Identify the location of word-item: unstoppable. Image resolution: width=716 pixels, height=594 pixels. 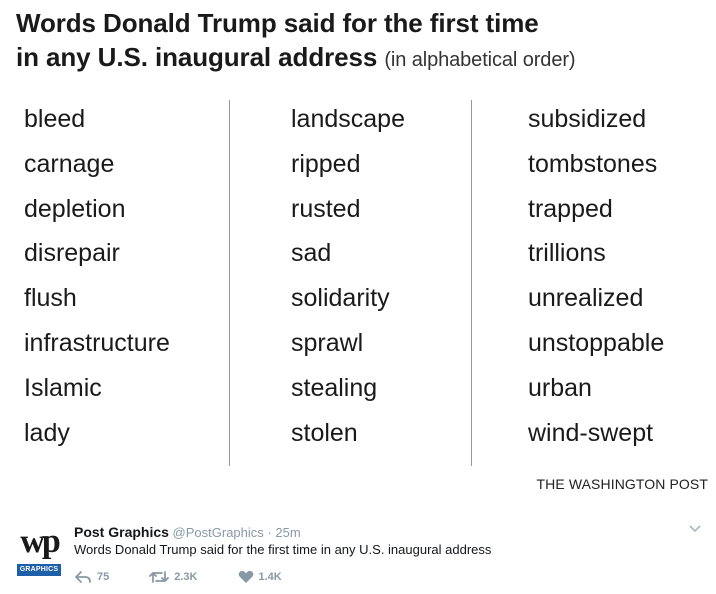
(596, 342).